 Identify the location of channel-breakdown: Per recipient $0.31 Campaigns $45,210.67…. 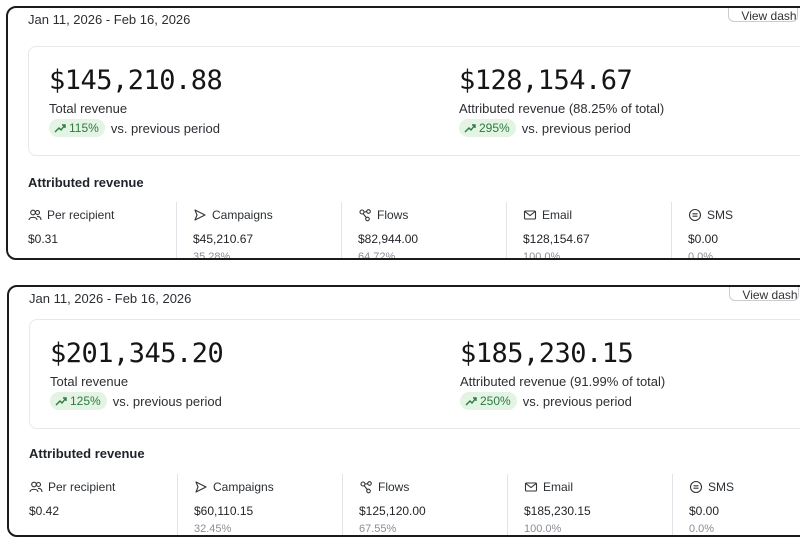
(414, 231).